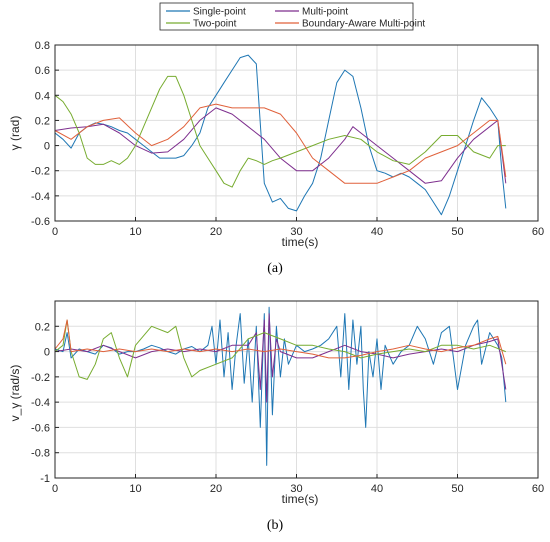 The image size is (550, 542). I want to click on panel-a-ylabel: γ (rad), so click(15, 133).